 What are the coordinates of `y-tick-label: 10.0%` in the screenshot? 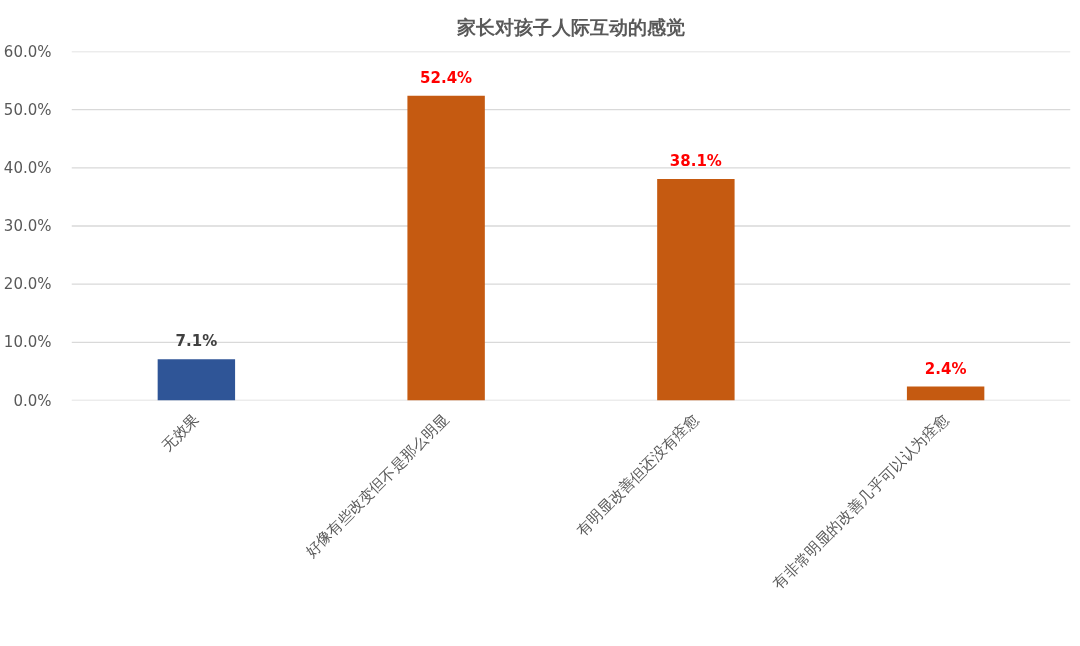 It's located at (27, 342).